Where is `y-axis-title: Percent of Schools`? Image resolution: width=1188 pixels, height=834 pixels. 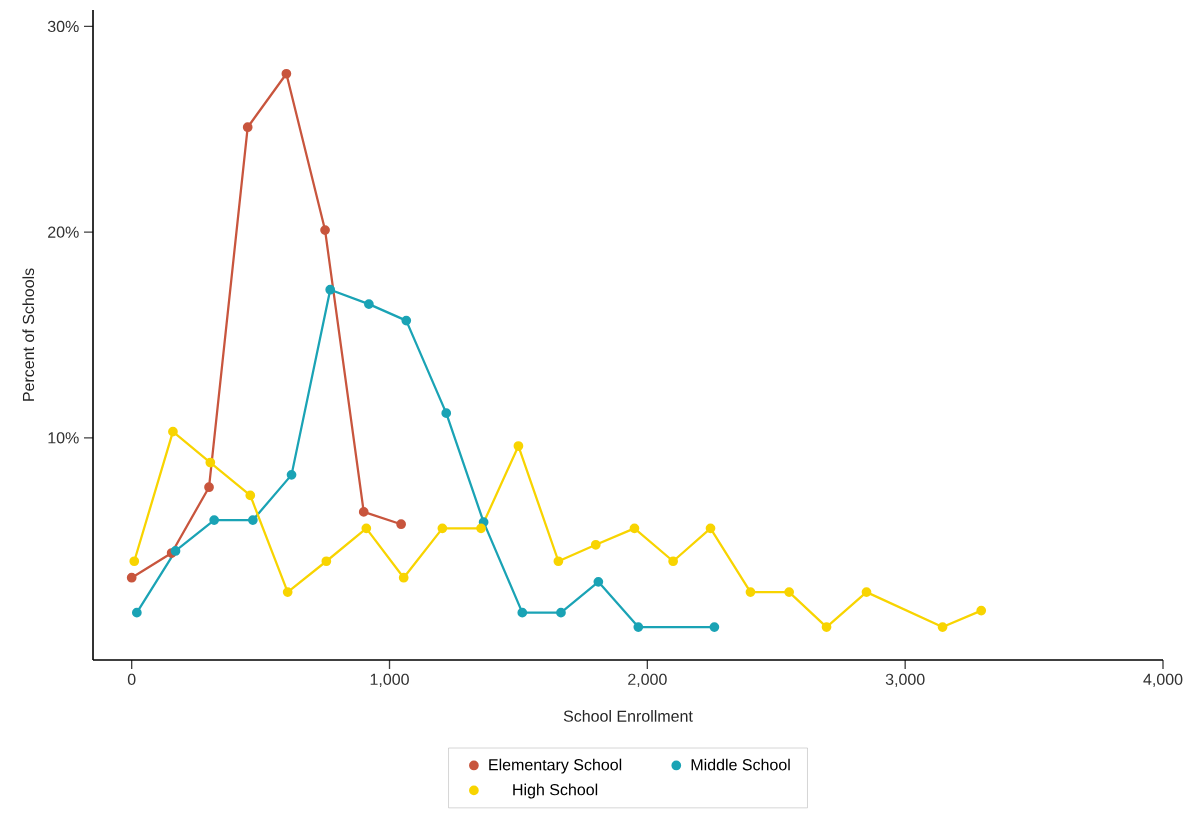 y-axis-title: Percent of Schools is located at coordinates (28, 334).